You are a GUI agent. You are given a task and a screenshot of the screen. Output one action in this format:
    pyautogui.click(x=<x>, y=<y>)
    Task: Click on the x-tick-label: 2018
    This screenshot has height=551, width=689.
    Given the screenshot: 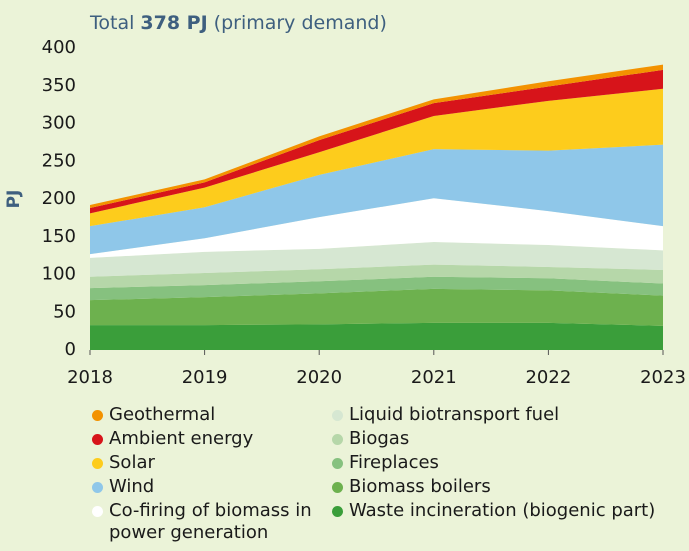 What is the action you would take?
    pyautogui.click(x=90, y=377)
    